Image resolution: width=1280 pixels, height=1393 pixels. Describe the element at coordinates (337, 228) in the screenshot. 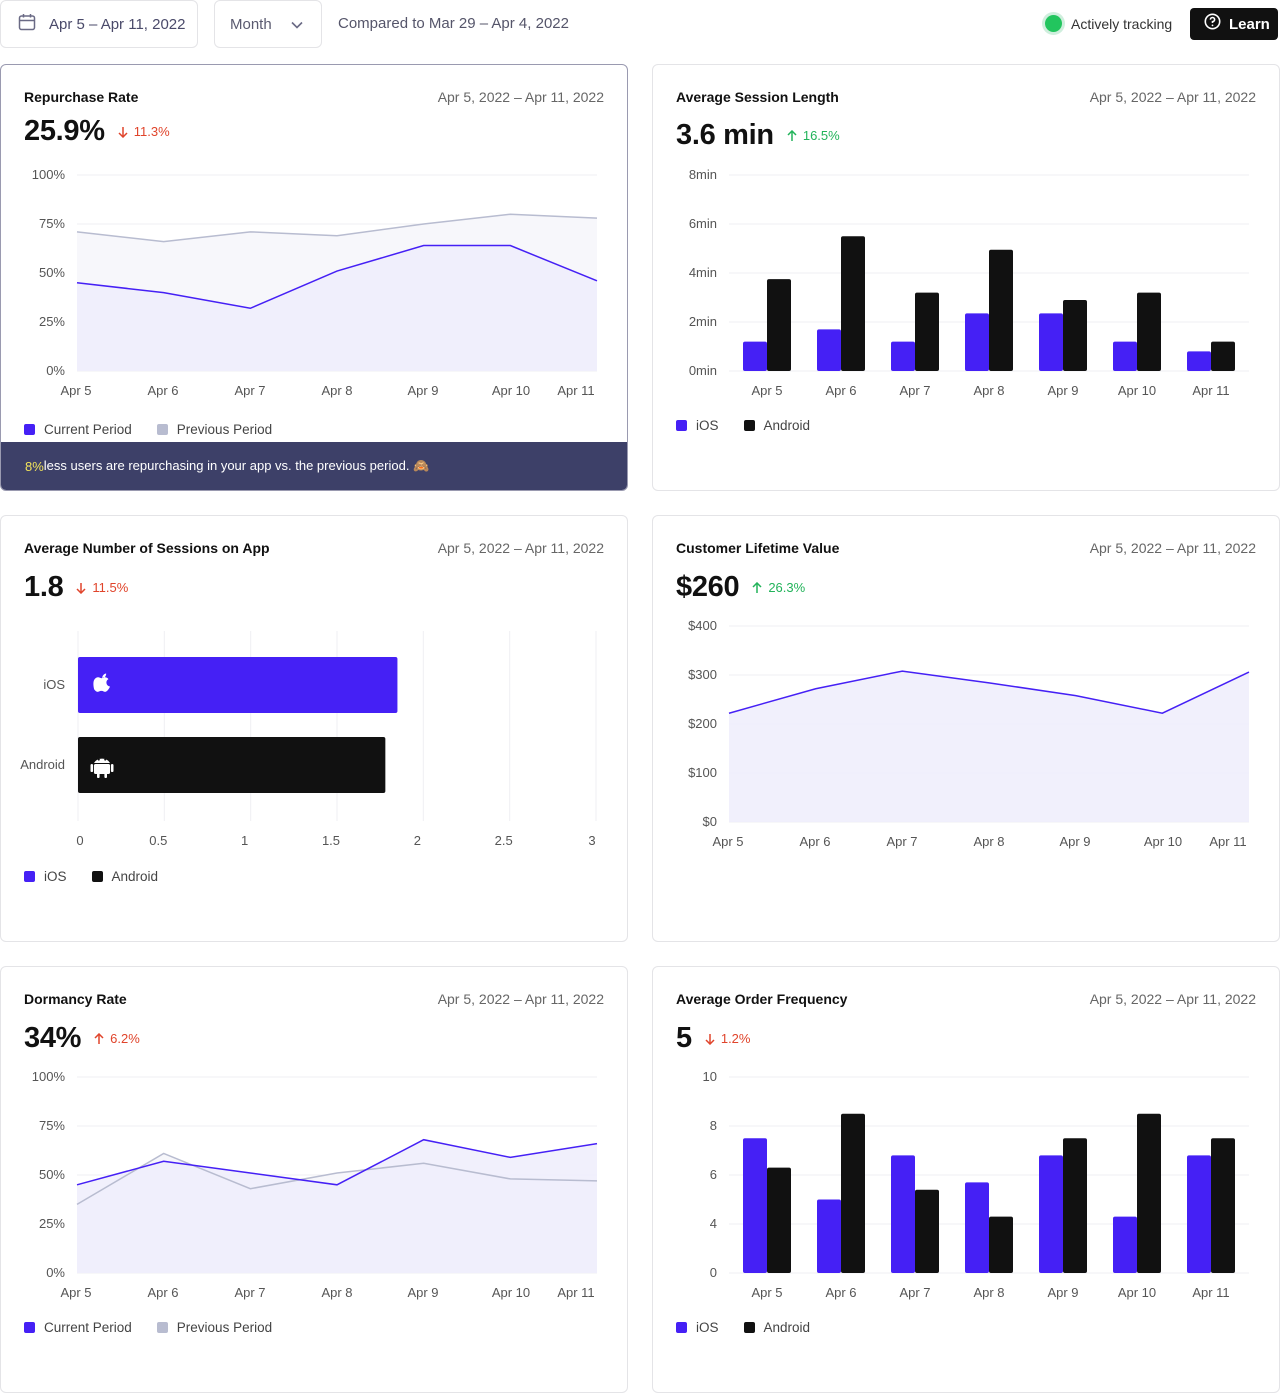

I see `series-line-previous` at that location.